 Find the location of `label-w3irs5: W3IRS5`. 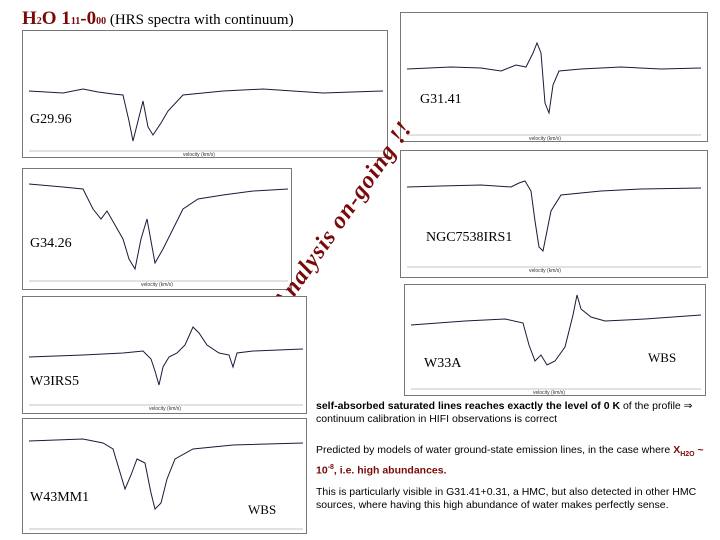

label-w3irs5: W3IRS5 is located at coordinates (54, 381).